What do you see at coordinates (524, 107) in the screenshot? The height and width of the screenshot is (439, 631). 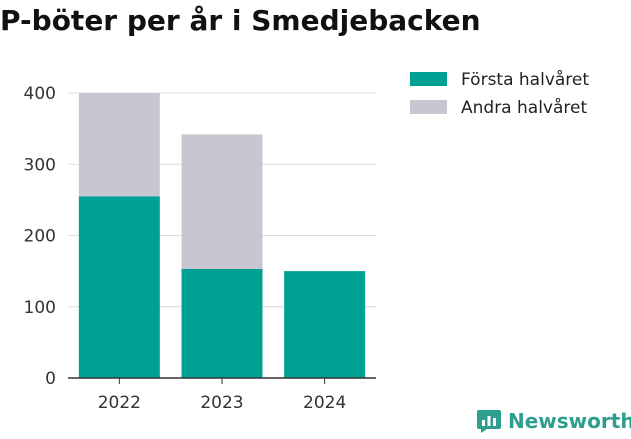 I see `legend-label-2: Andra halvåret` at bounding box center [524, 107].